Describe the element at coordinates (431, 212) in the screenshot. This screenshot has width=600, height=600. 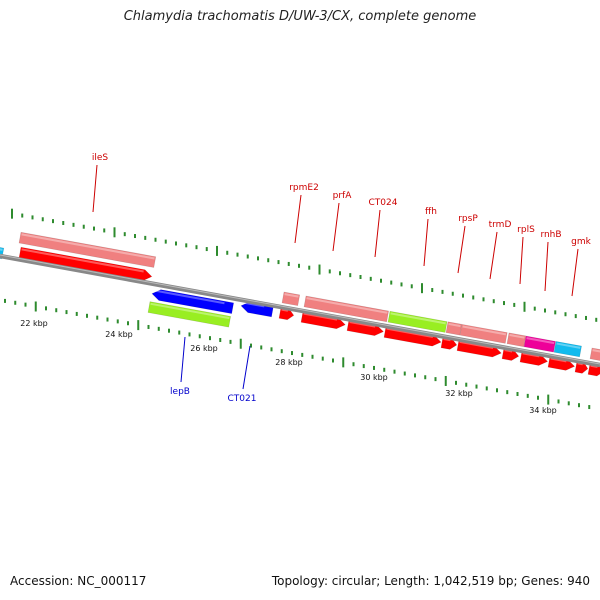
I see `svg-text: ffh` at that location.